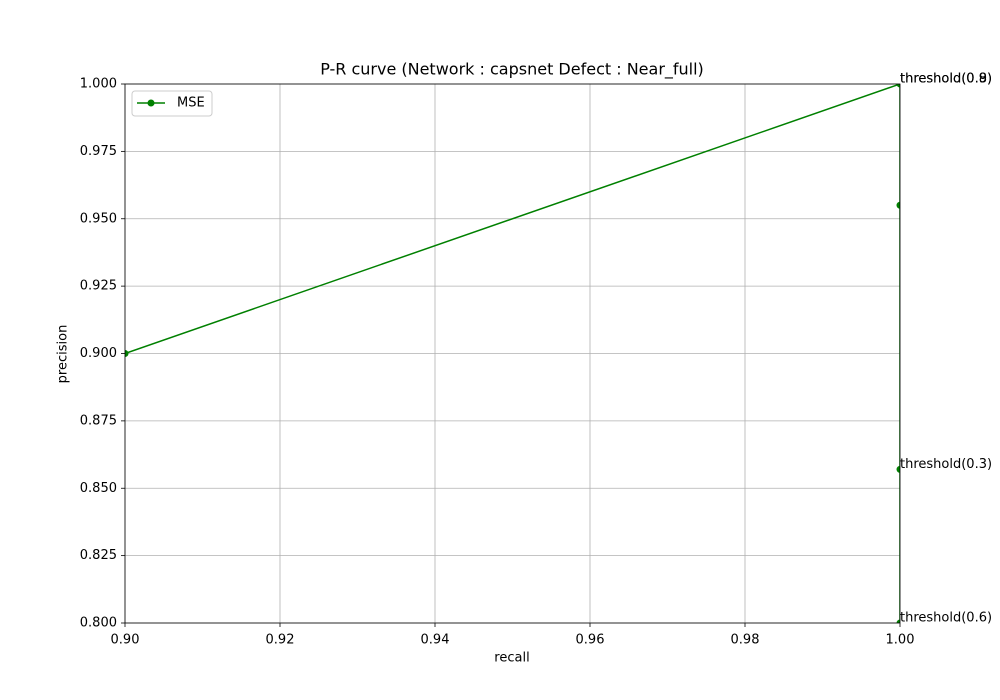 The height and width of the screenshot is (700, 1000). Describe the element at coordinates (98, 353) in the screenshot. I see `y-tick-label: 0.900` at that location.